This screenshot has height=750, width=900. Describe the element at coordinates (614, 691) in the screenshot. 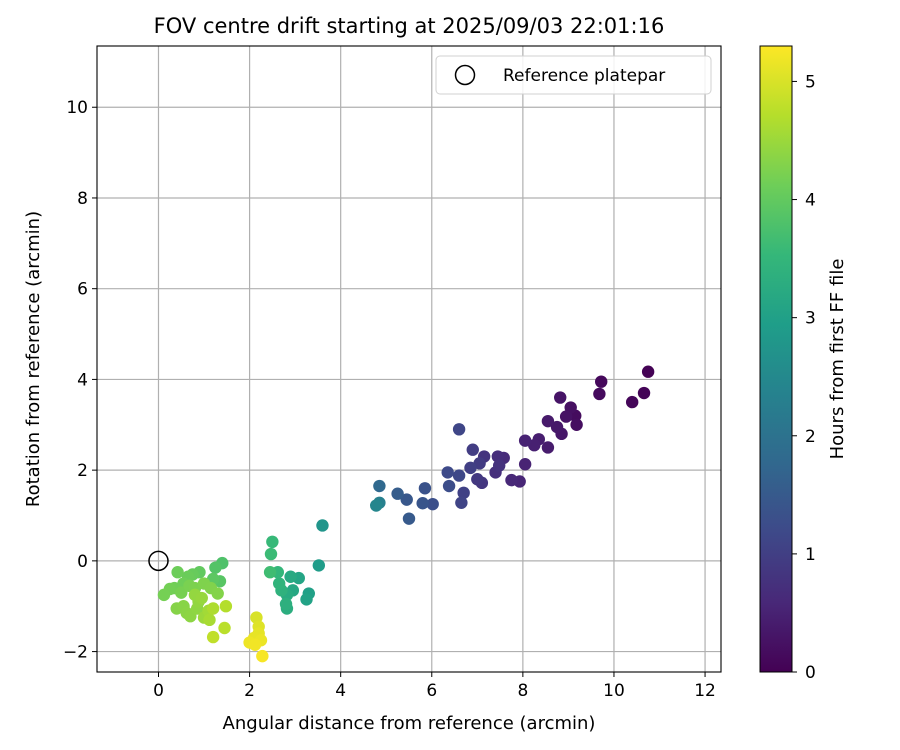

I see `x-tick-label: 10` at that location.